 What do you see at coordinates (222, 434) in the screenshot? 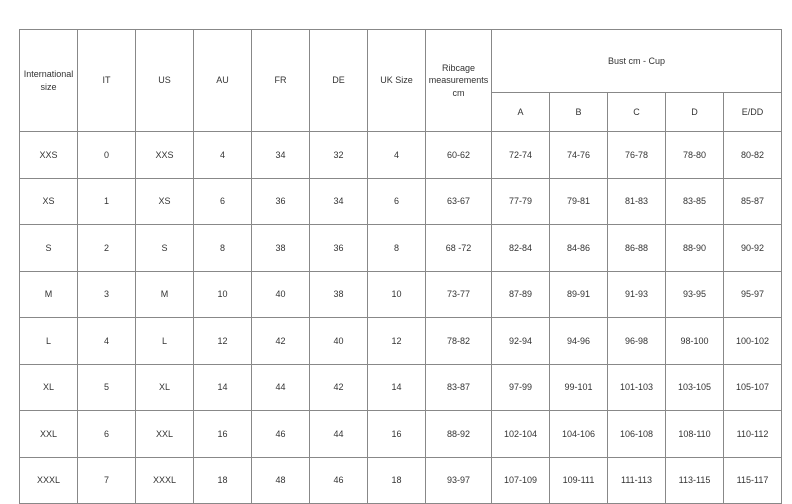
I see `cell-au: 16` at bounding box center [222, 434].